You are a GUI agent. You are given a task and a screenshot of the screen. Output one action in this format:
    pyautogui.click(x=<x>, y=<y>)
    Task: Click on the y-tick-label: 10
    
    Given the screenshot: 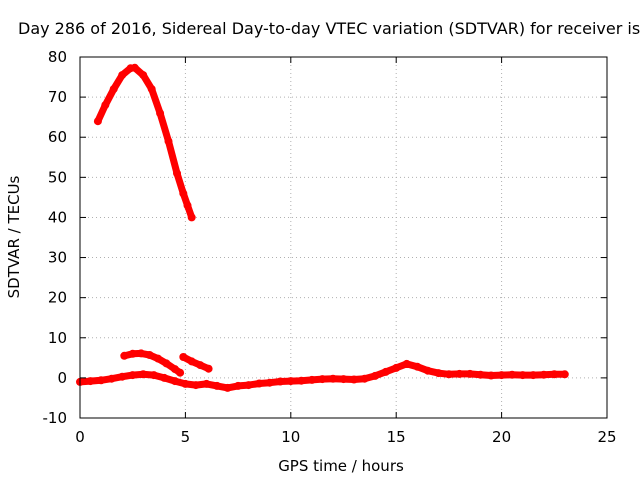 What is the action you would take?
    pyautogui.click(x=57, y=338)
    